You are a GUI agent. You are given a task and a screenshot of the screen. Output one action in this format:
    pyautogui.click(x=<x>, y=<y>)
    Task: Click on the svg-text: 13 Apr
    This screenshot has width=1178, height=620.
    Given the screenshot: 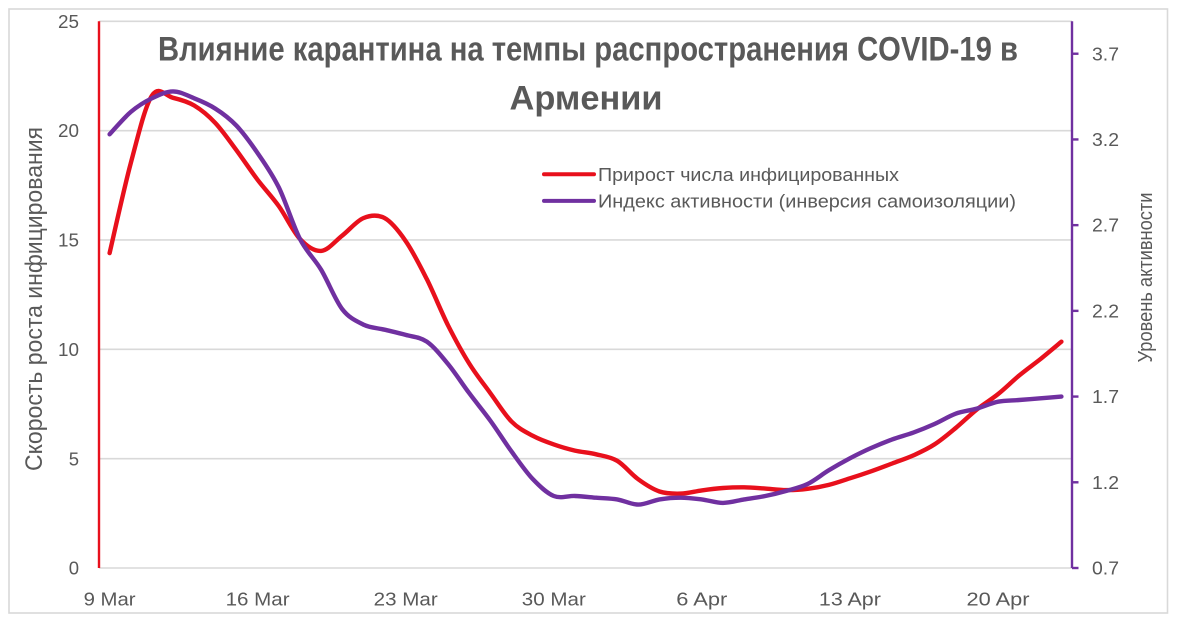 What is the action you would take?
    pyautogui.click(x=850, y=599)
    